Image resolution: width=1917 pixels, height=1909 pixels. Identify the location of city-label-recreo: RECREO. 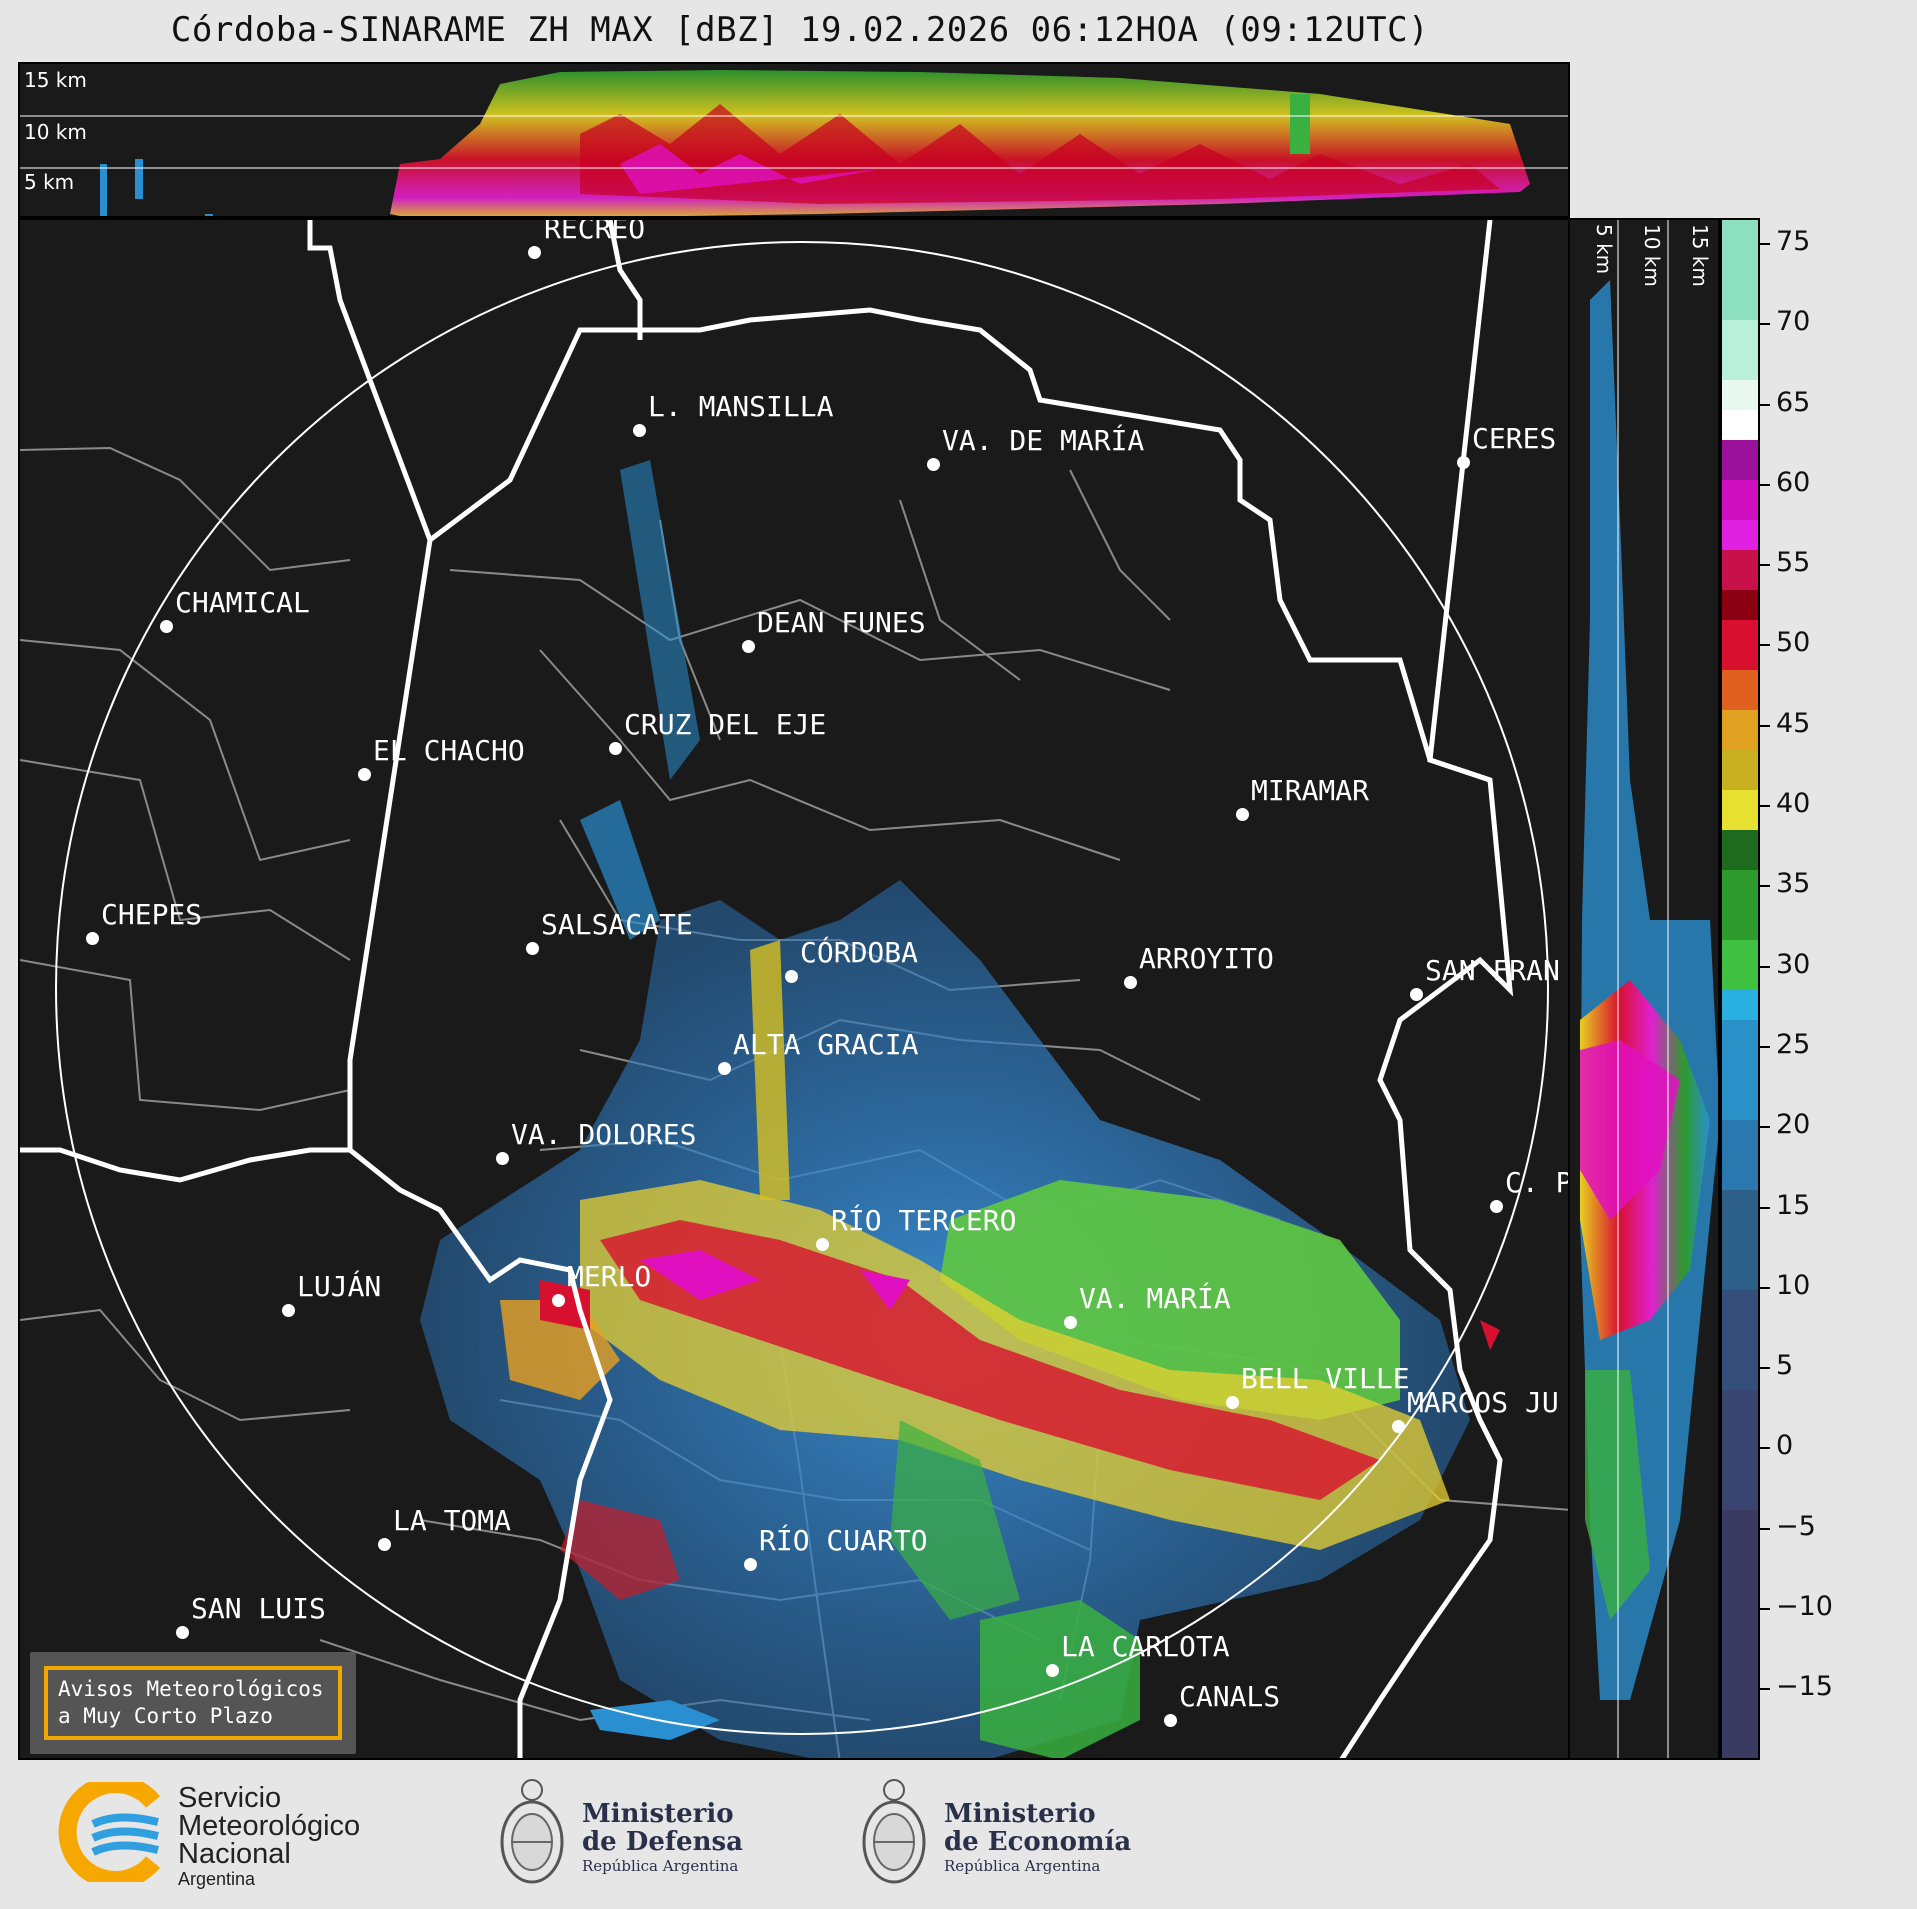
(595, 231).